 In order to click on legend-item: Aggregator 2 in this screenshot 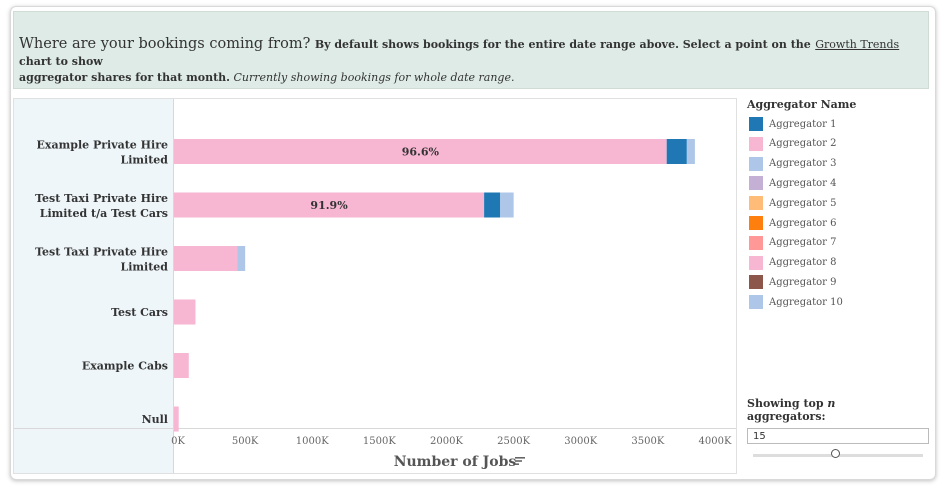, I will do `click(793, 143)`.